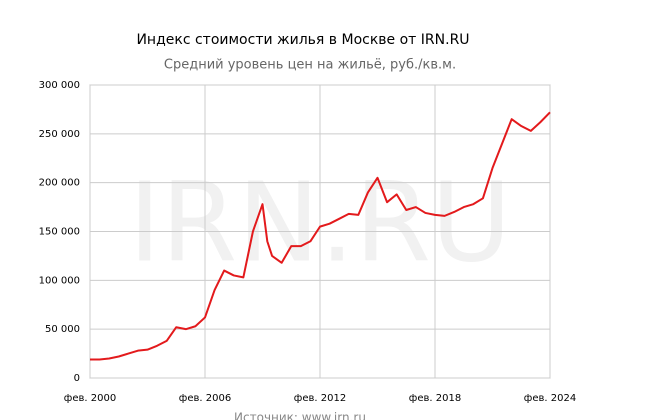  What do you see at coordinates (90, 398) in the screenshot?
I see `x-tick-label: фев. 2000` at bounding box center [90, 398].